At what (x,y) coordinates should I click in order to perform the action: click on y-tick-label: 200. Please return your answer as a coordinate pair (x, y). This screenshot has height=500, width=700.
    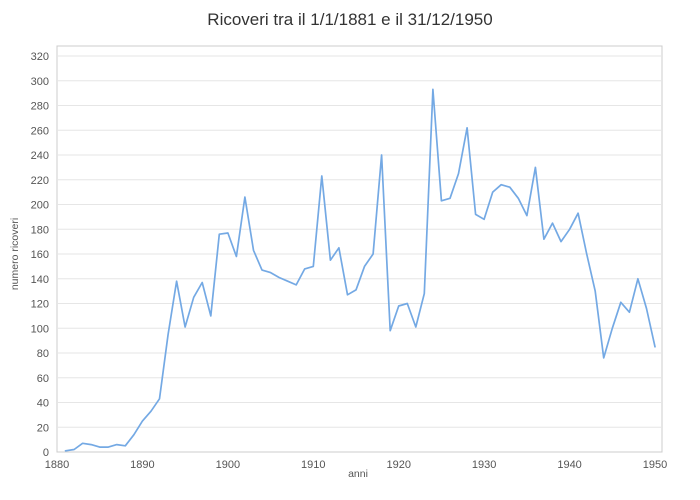
    Looking at the image, I should click on (40, 206).